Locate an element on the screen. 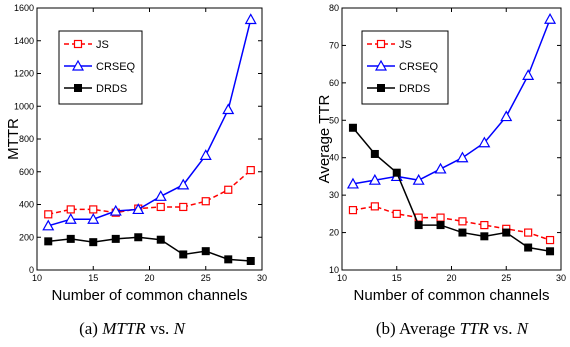 The width and height of the screenshot is (570, 347). y-tick-label: 1000 is located at coordinates (24, 106).